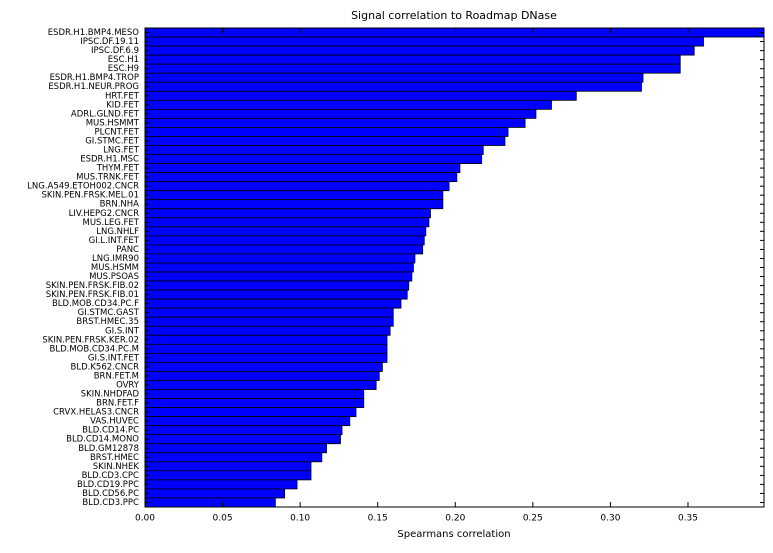  What do you see at coordinates (117, 132) in the screenshot?
I see `y-tick-label: PLCNT.FET` at bounding box center [117, 132].